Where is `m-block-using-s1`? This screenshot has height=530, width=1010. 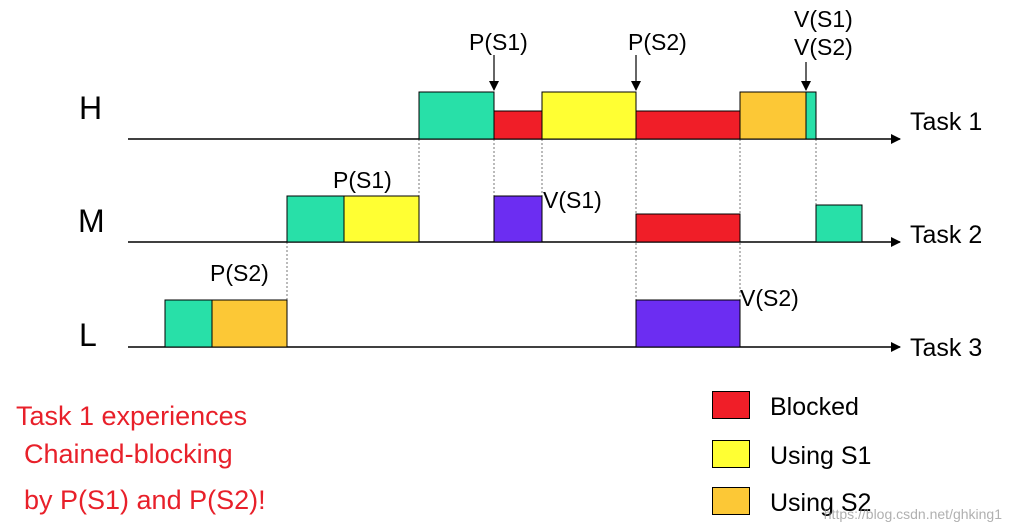
m-block-using-s1 is located at coordinates (381, 219).